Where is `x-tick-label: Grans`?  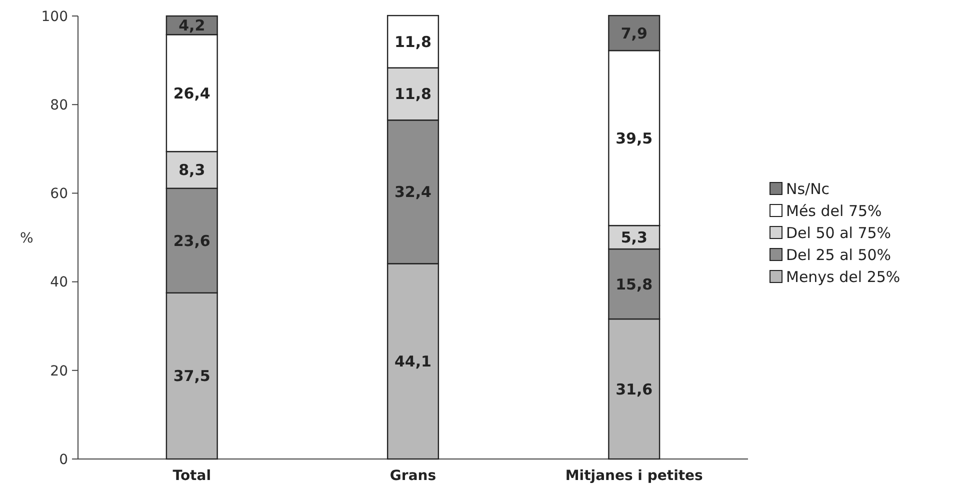 x-tick-label: Grans is located at coordinates (413, 476).